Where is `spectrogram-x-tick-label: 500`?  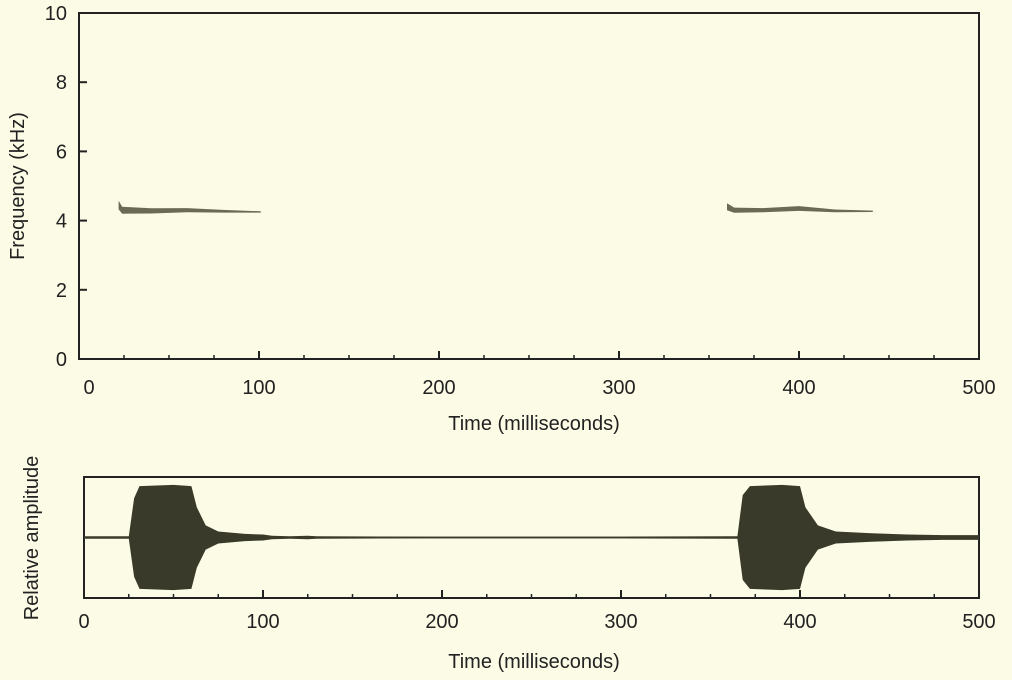
spectrogram-x-tick-label: 500 is located at coordinates (978, 388).